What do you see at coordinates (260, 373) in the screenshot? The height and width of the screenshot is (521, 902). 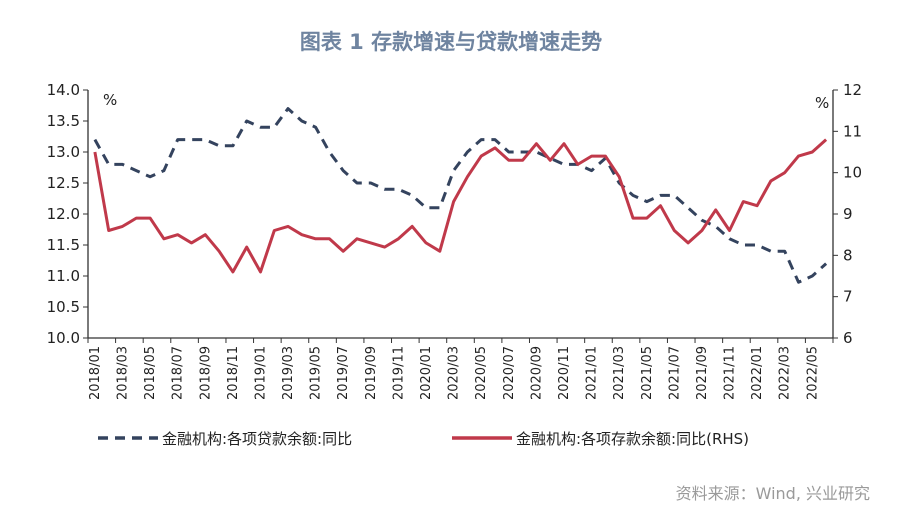 I see `x-tick-label: 2019/01` at bounding box center [260, 373].